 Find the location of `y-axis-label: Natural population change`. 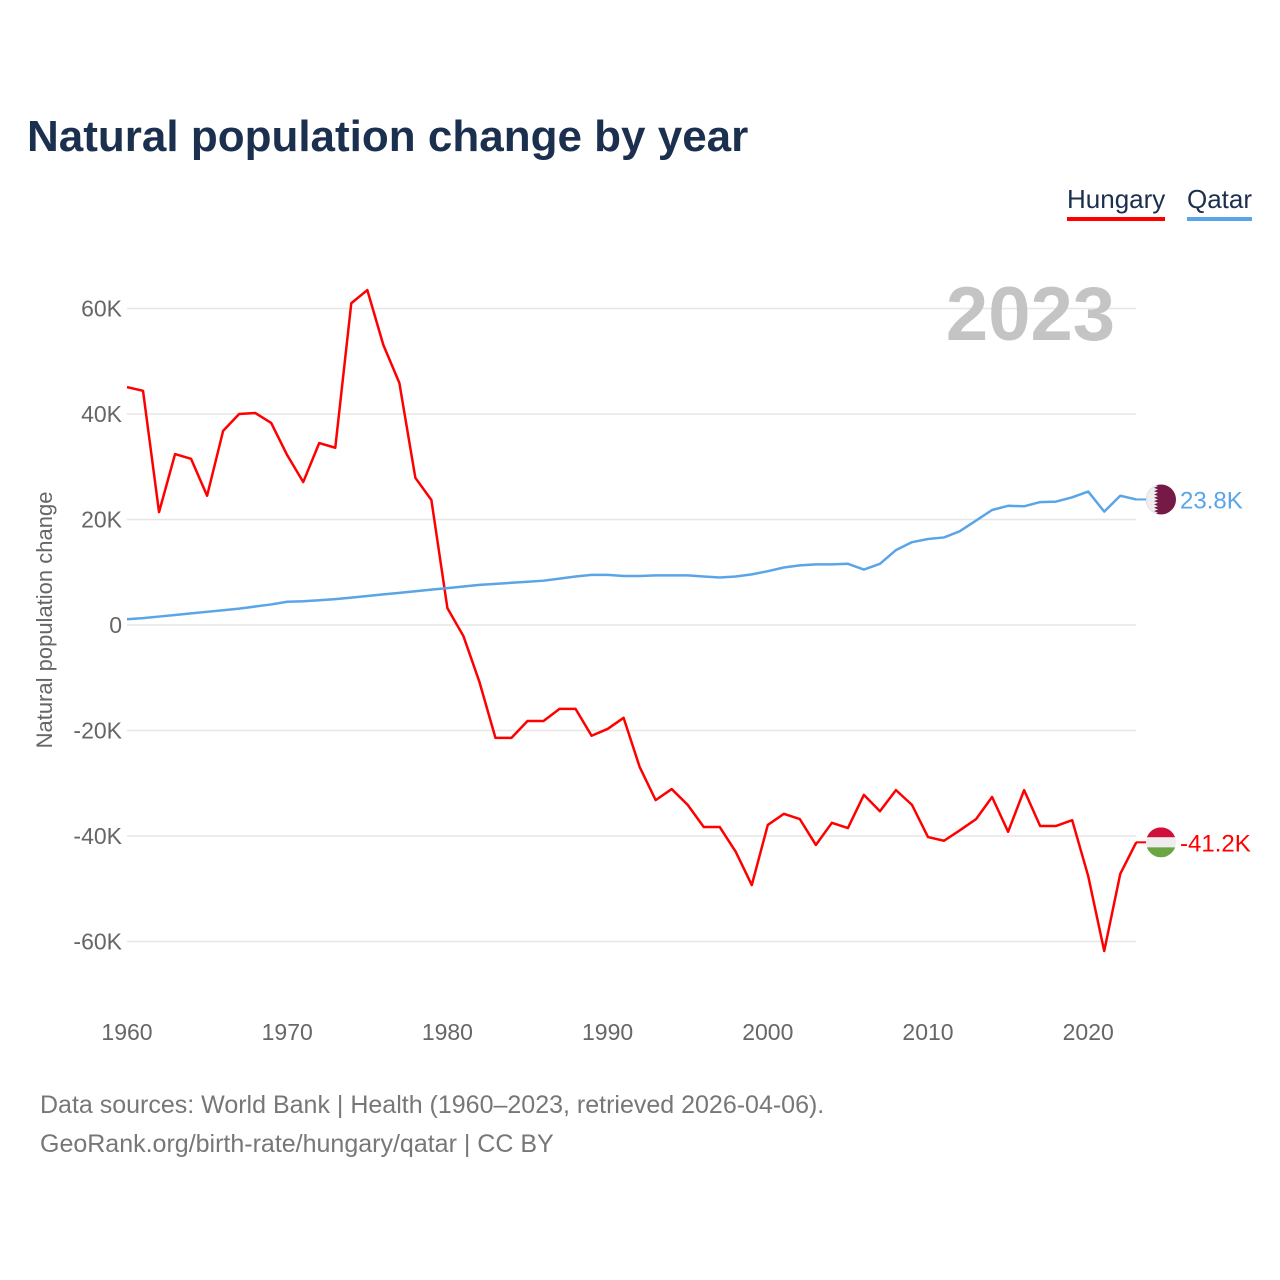

y-axis-label: Natural population change is located at coordinates (44, 620).